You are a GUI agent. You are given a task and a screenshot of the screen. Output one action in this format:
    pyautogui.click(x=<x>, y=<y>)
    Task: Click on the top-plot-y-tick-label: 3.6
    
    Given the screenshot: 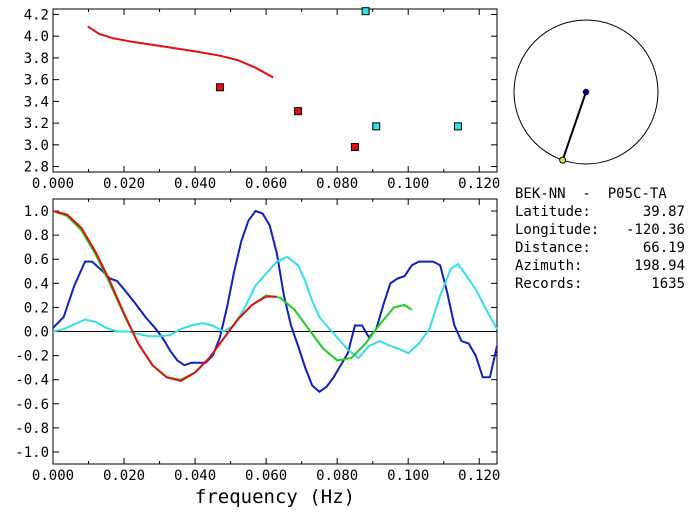 What is the action you would take?
    pyautogui.click(x=36, y=81)
    